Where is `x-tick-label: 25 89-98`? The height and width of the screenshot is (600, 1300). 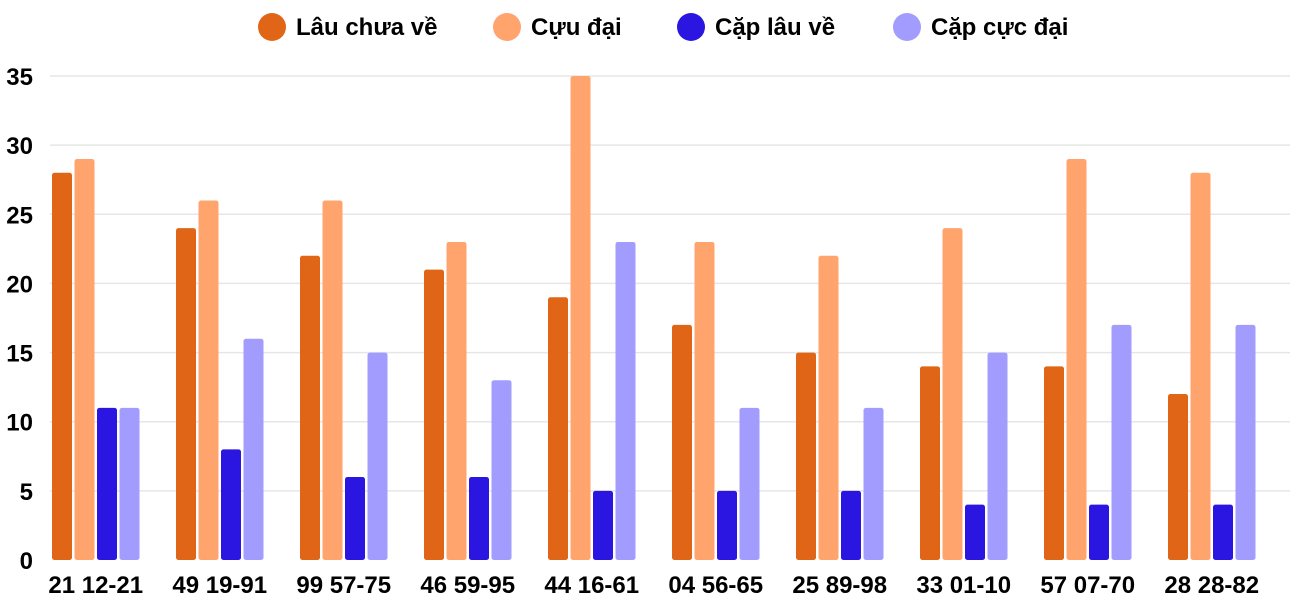
x-tick-label: 25 89-98 is located at coordinates (839, 585).